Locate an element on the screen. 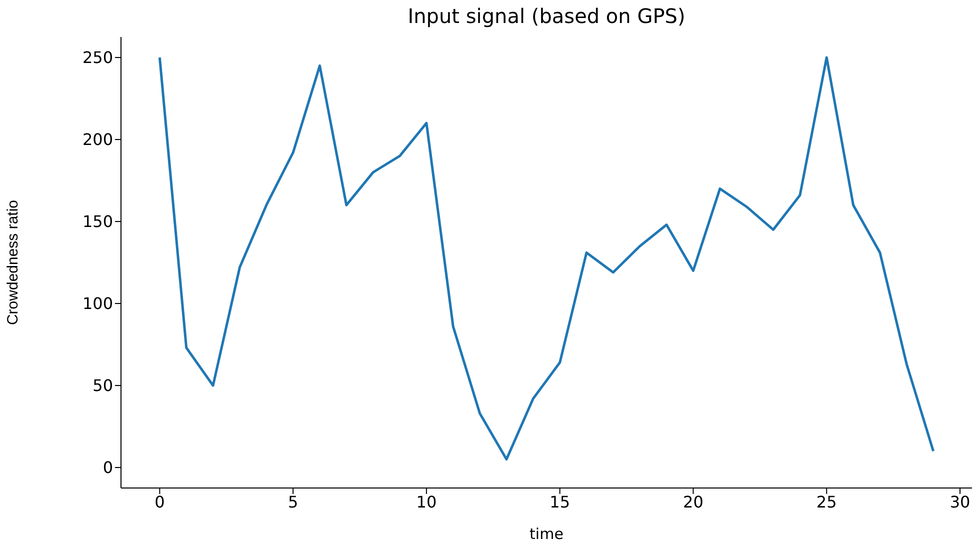 The image size is (980, 543). x-tick-label: 10 is located at coordinates (426, 502).